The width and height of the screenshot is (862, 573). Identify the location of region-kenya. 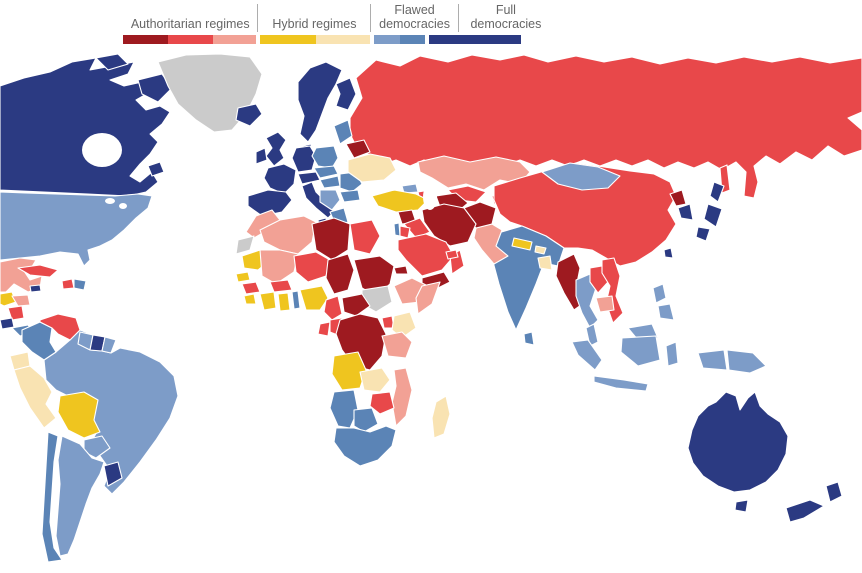
(404, 325).